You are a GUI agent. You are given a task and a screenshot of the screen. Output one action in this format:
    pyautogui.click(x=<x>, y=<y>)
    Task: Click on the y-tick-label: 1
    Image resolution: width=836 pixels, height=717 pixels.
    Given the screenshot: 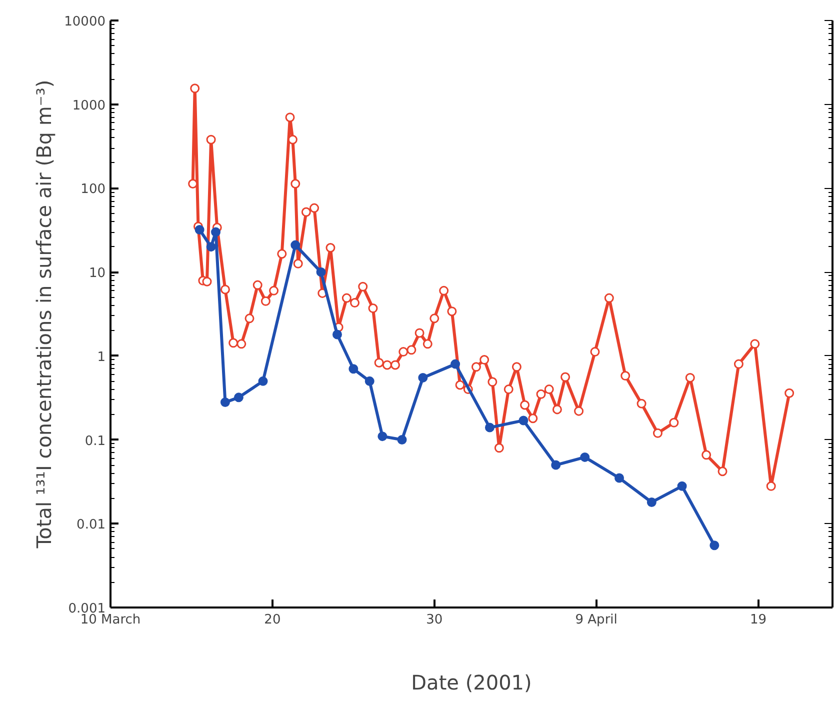 What is the action you would take?
    pyautogui.click(x=101, y=357)
    